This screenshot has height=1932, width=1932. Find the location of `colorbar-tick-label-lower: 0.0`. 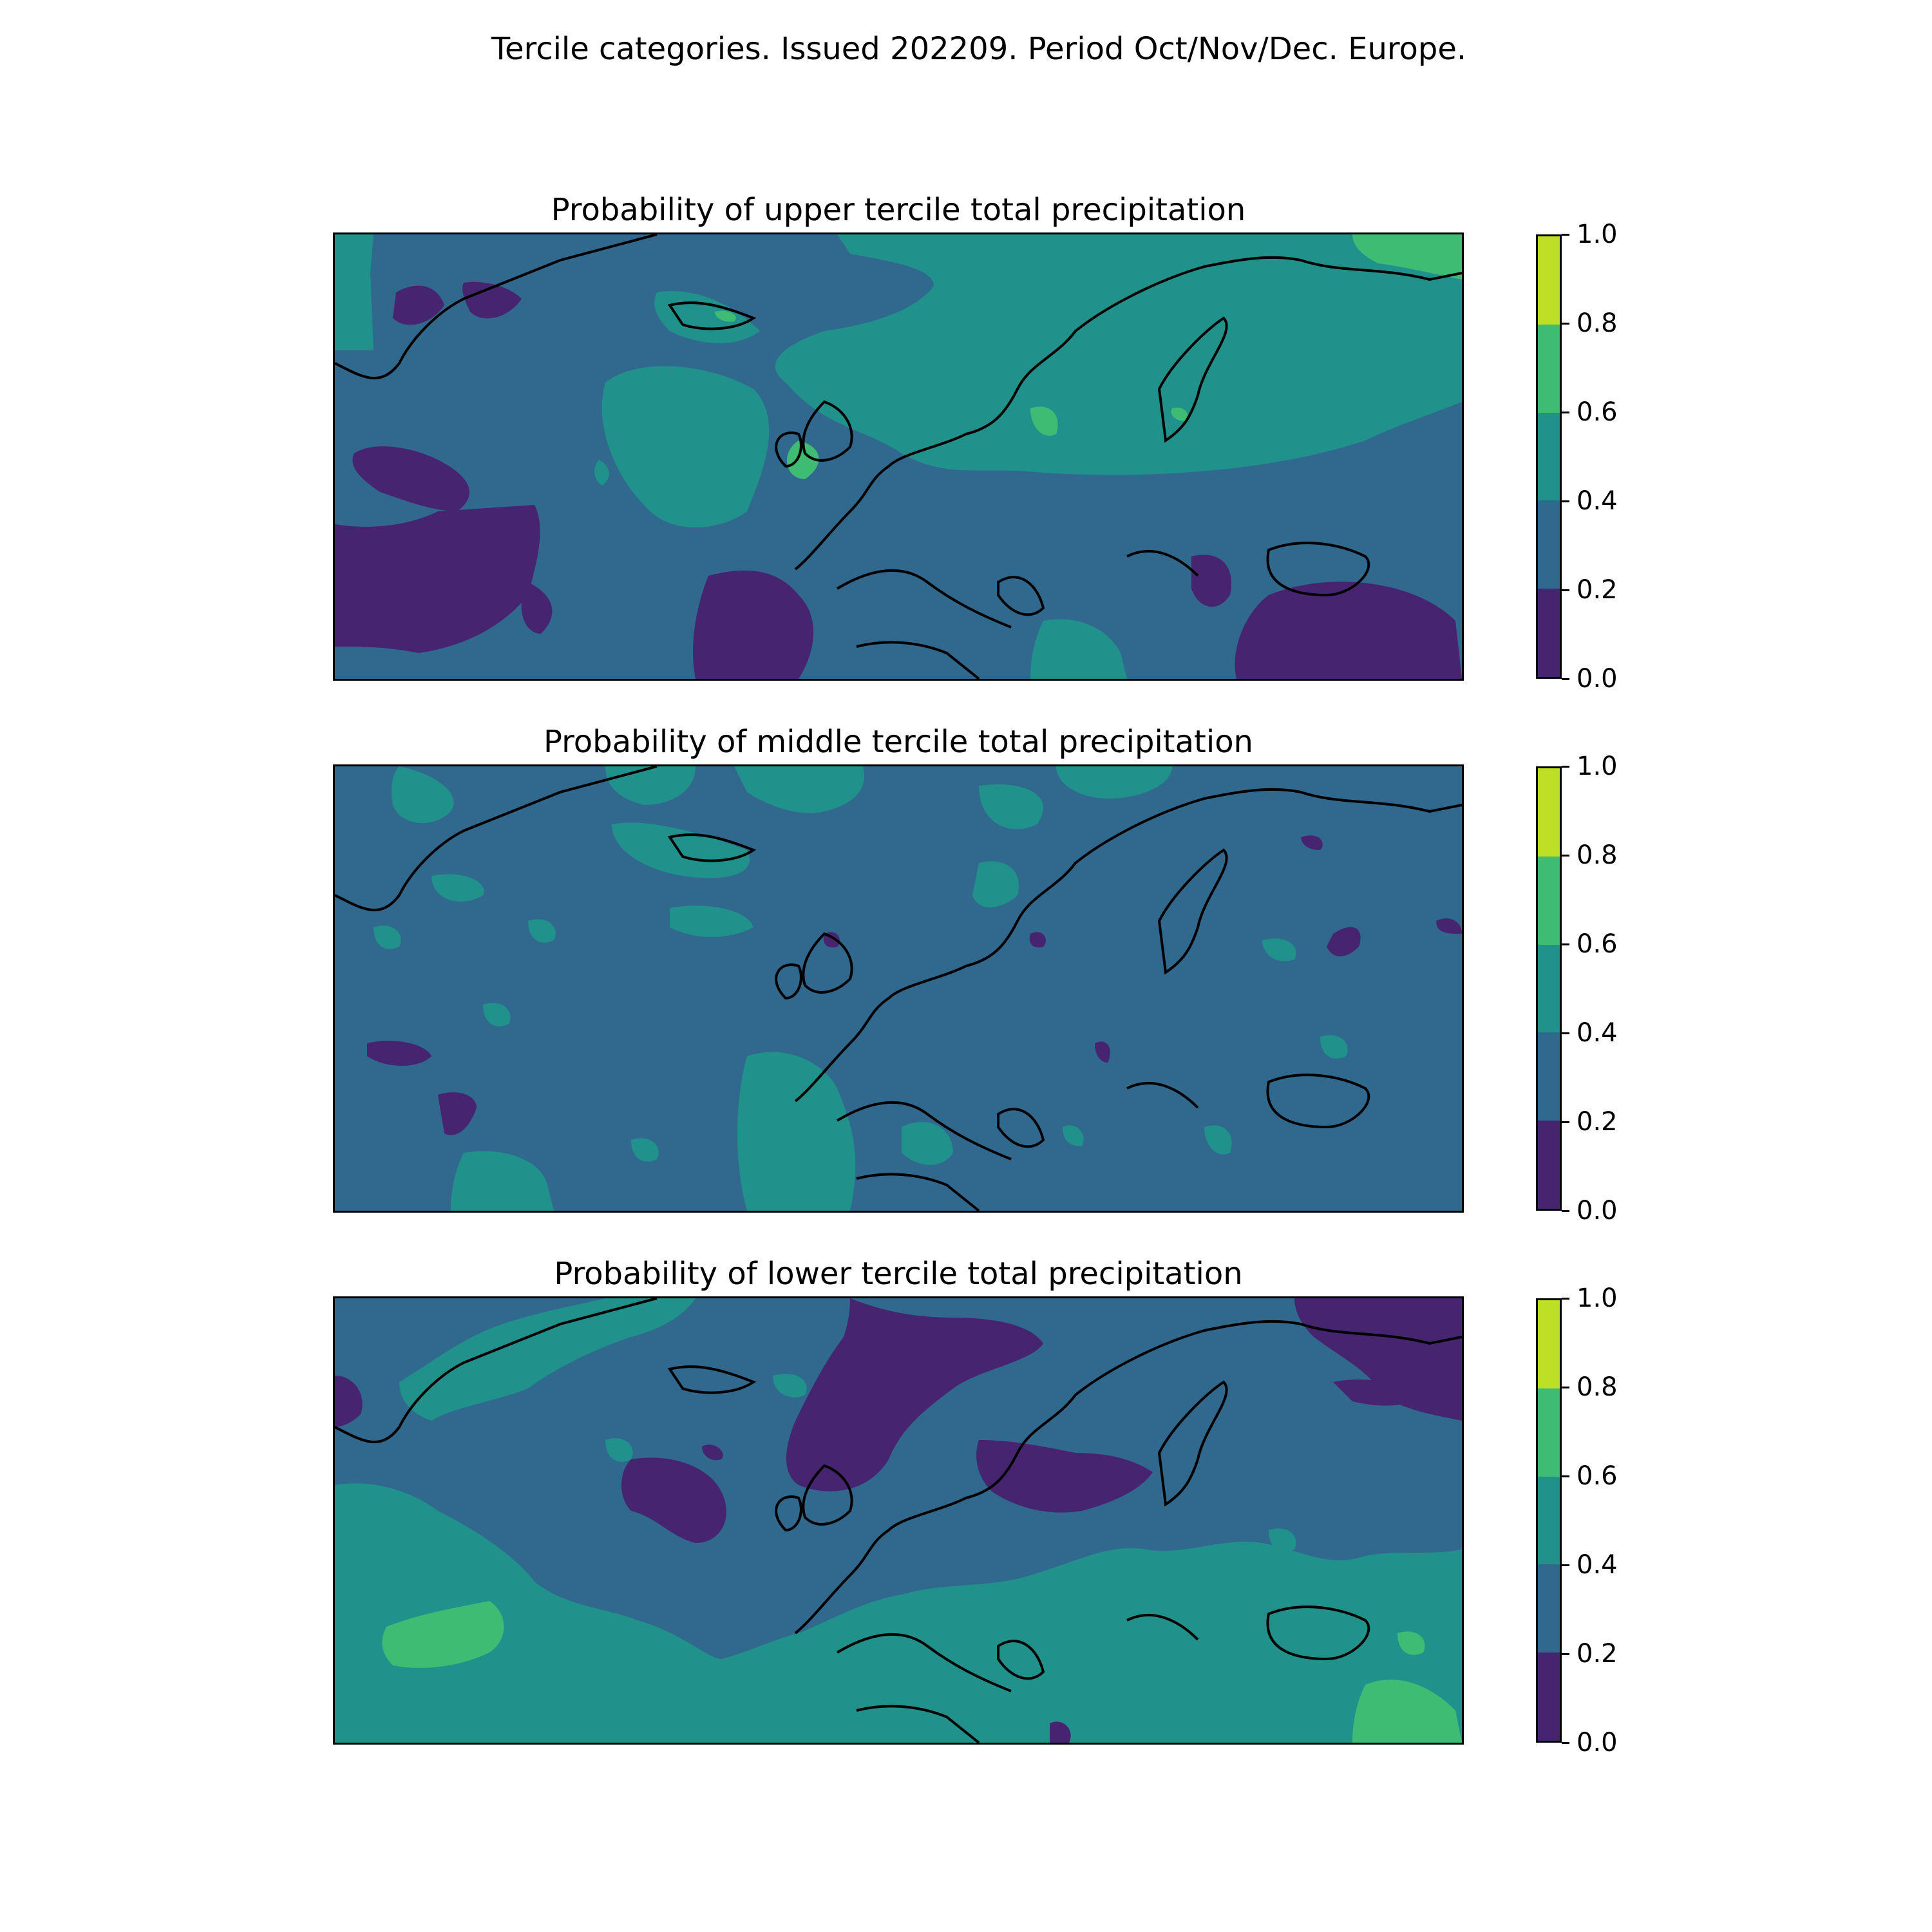

colorbar-tick-label-lower: 0.0 is located at coordinates (1597, 1742).